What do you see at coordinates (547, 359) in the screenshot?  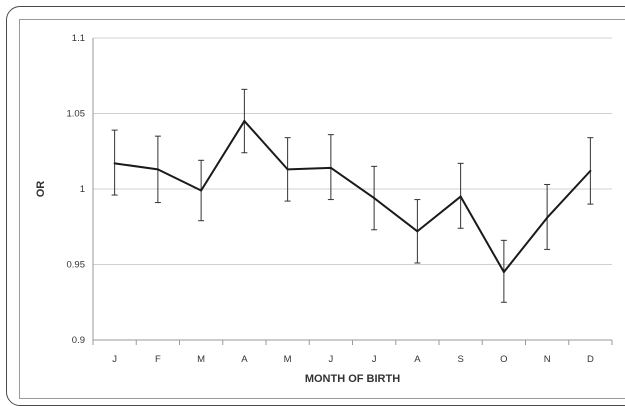 I see `x-tick-label: N` at bounding box center [547, 359].